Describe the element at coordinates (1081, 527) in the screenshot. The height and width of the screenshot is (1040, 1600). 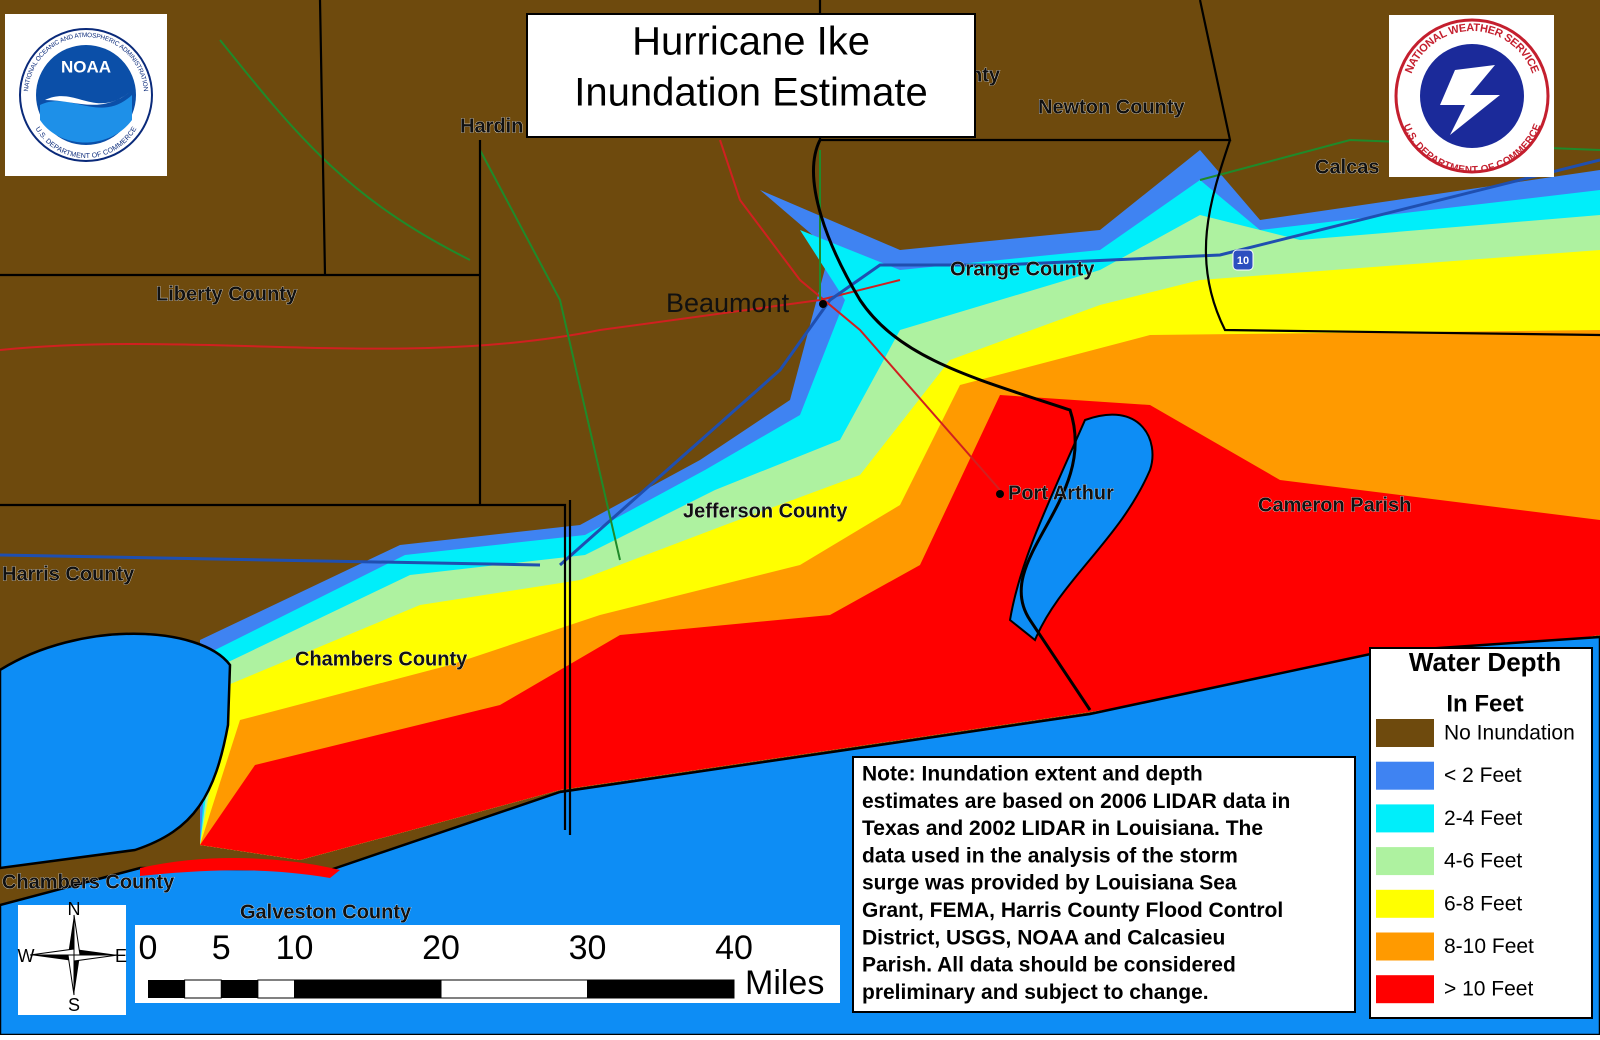
I see `sabine-lake` at that location.